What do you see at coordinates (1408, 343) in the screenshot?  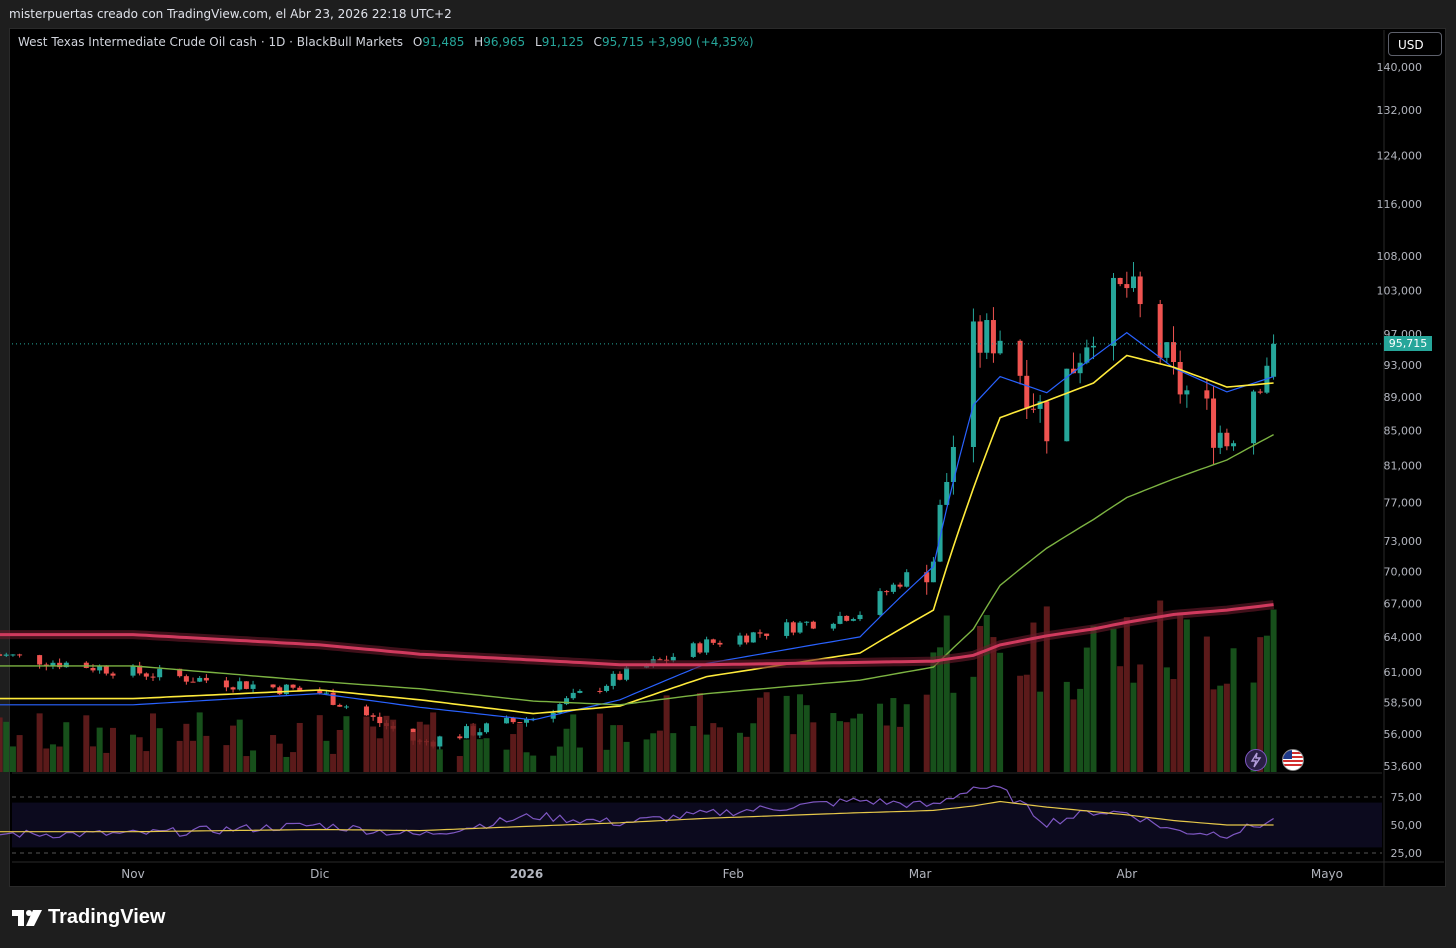 I see `last-price-tag: 95,715` at bounding box center [1408, 343].